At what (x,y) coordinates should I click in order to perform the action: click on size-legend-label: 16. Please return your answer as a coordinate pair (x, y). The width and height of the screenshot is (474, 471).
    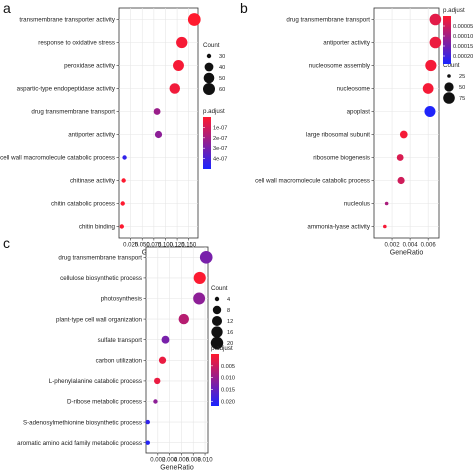
    Looking at the image, I should click on (230, 333).